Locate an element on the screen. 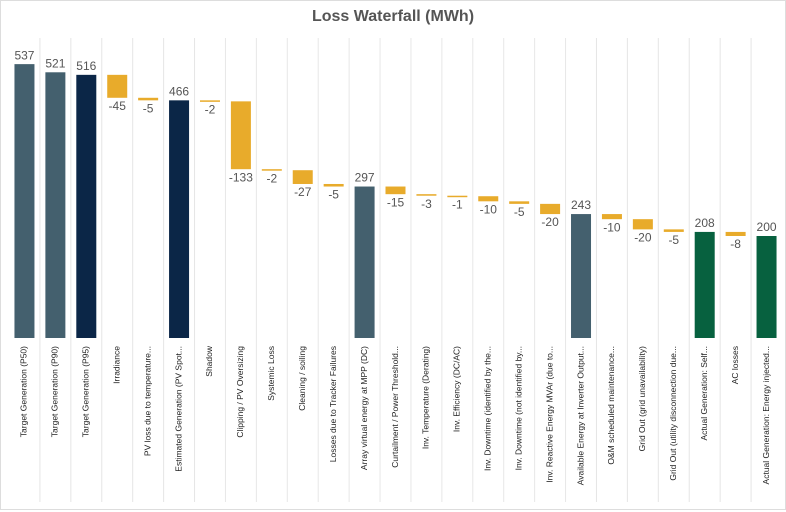  x-tick-label: Losses due to Tracker Failures is located at coordinates (333, 404).